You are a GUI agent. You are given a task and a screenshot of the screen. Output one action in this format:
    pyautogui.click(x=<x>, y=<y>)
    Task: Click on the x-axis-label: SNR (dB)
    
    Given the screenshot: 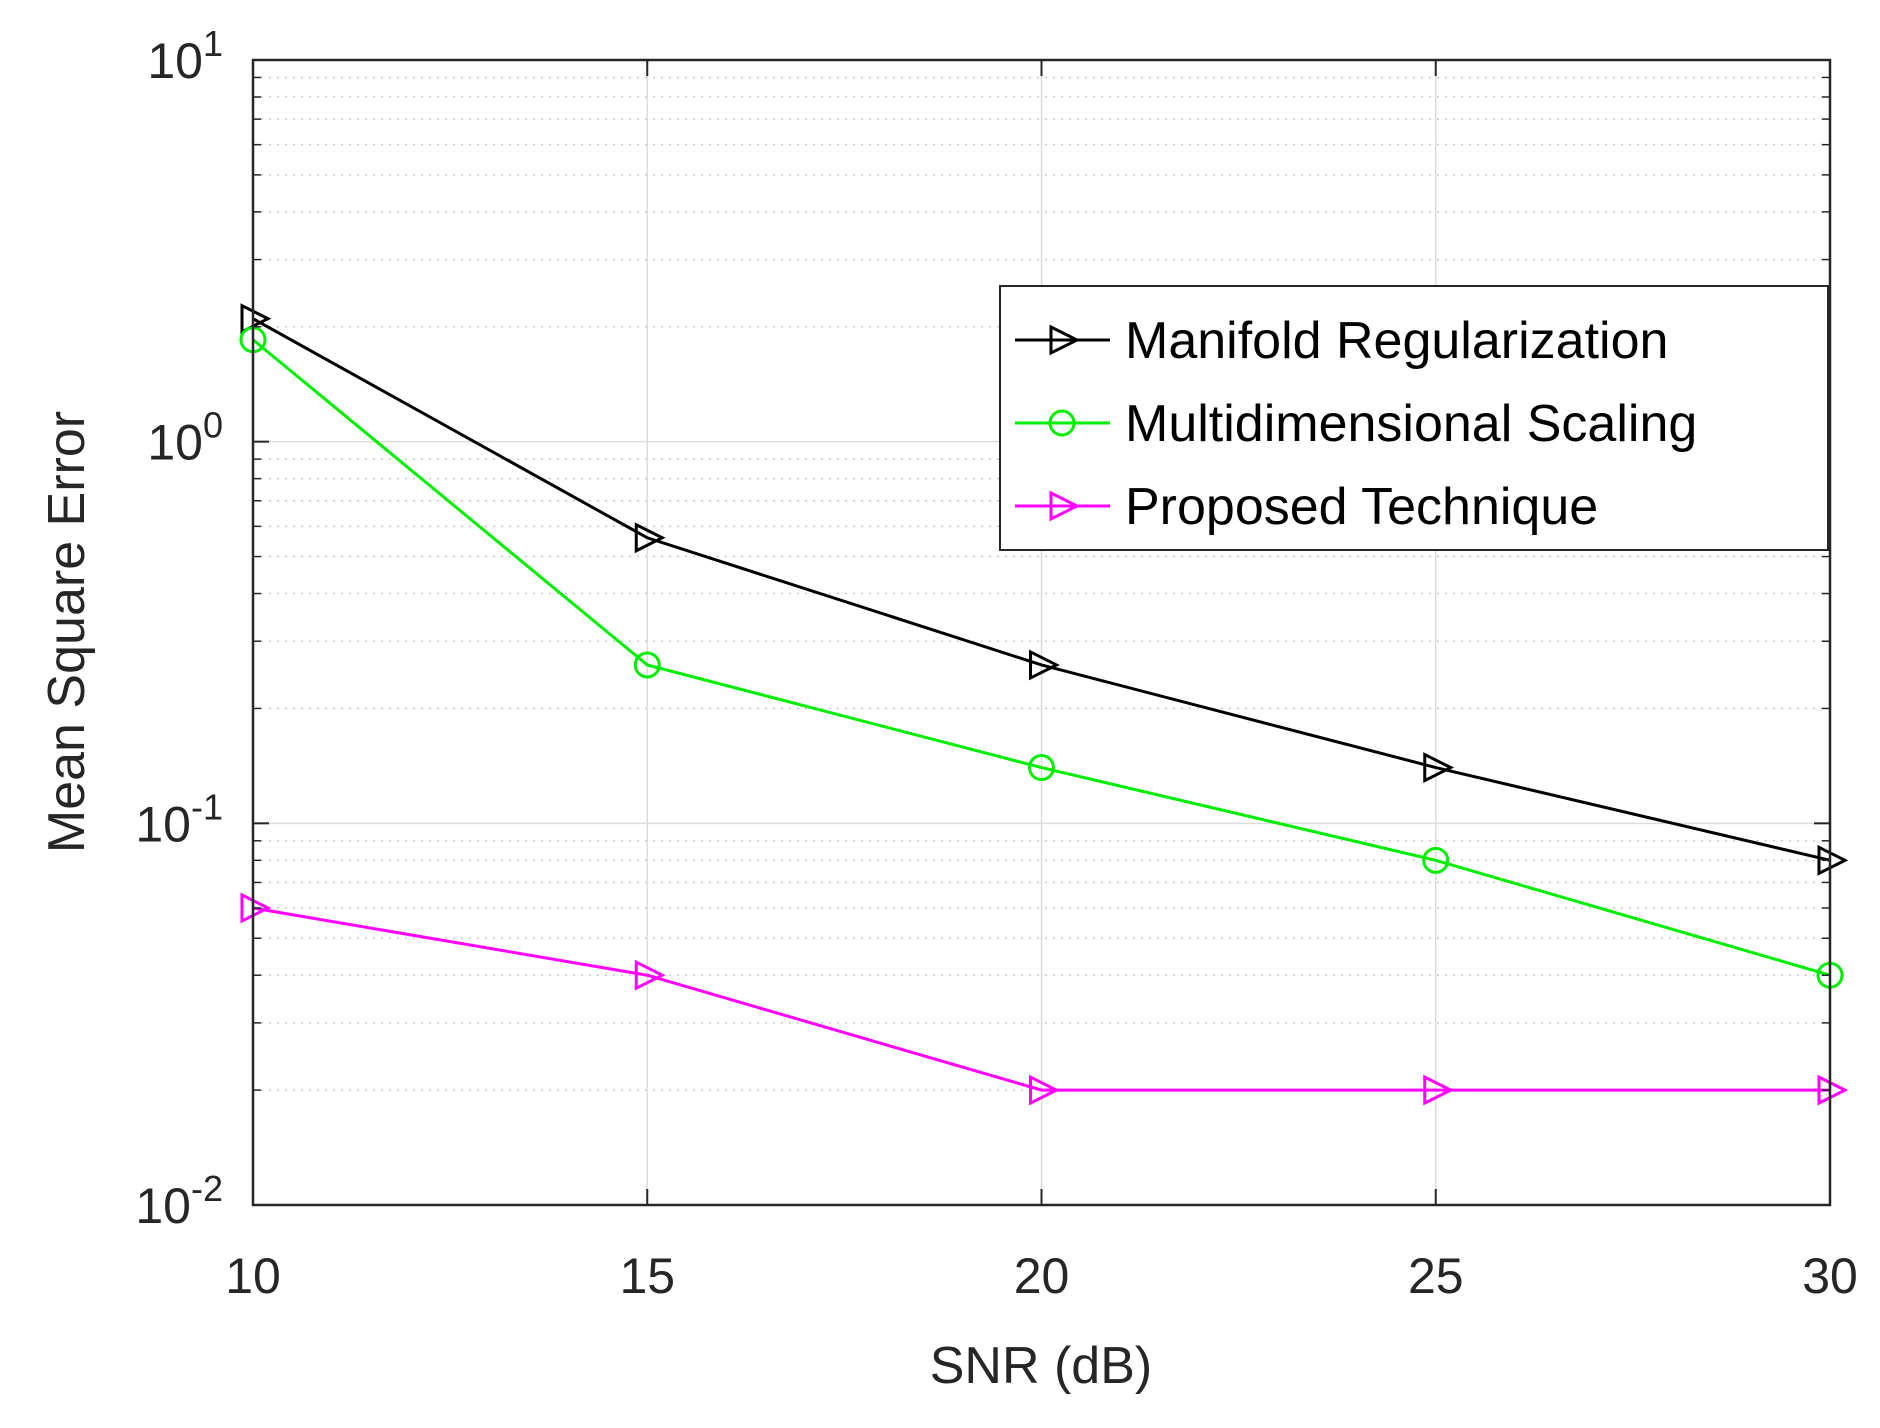 What is the action you would take?
    pyautogui.click(x=1041, y=1366)
    